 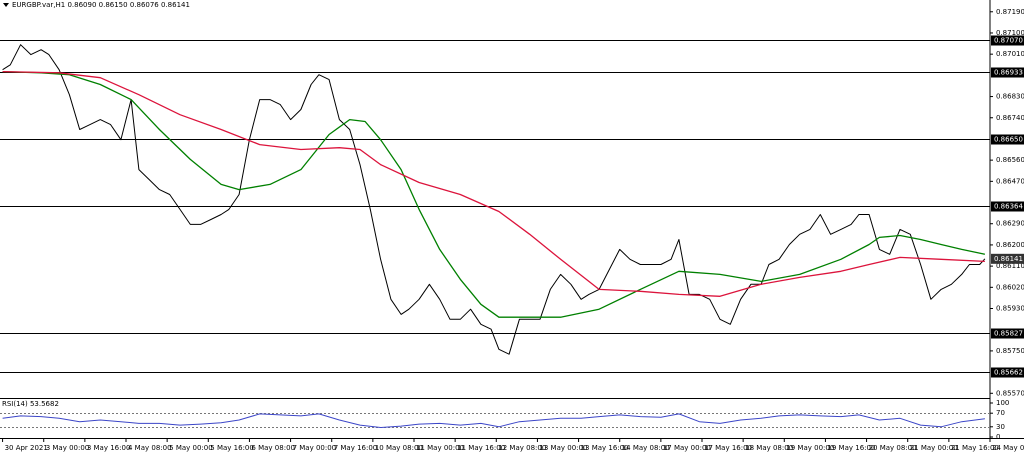 I want to click on level-label: 0.86650, so click(x=1008, y=140).